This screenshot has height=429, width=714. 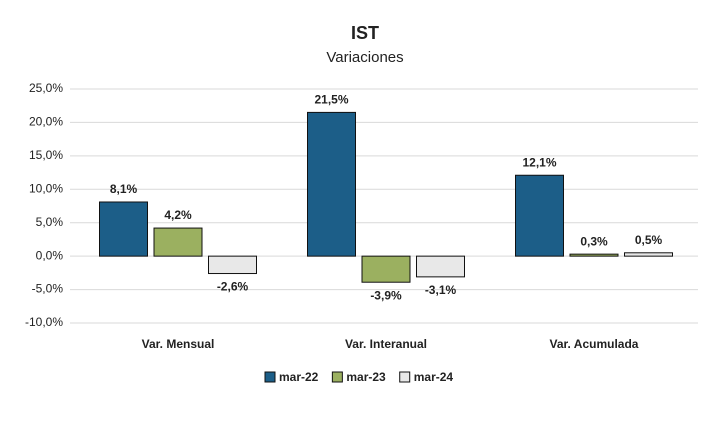 What do you see at coordinates (331, 100) in the screenshot?
I see `value-label: 21,5%` at bounding box center [331, 100].